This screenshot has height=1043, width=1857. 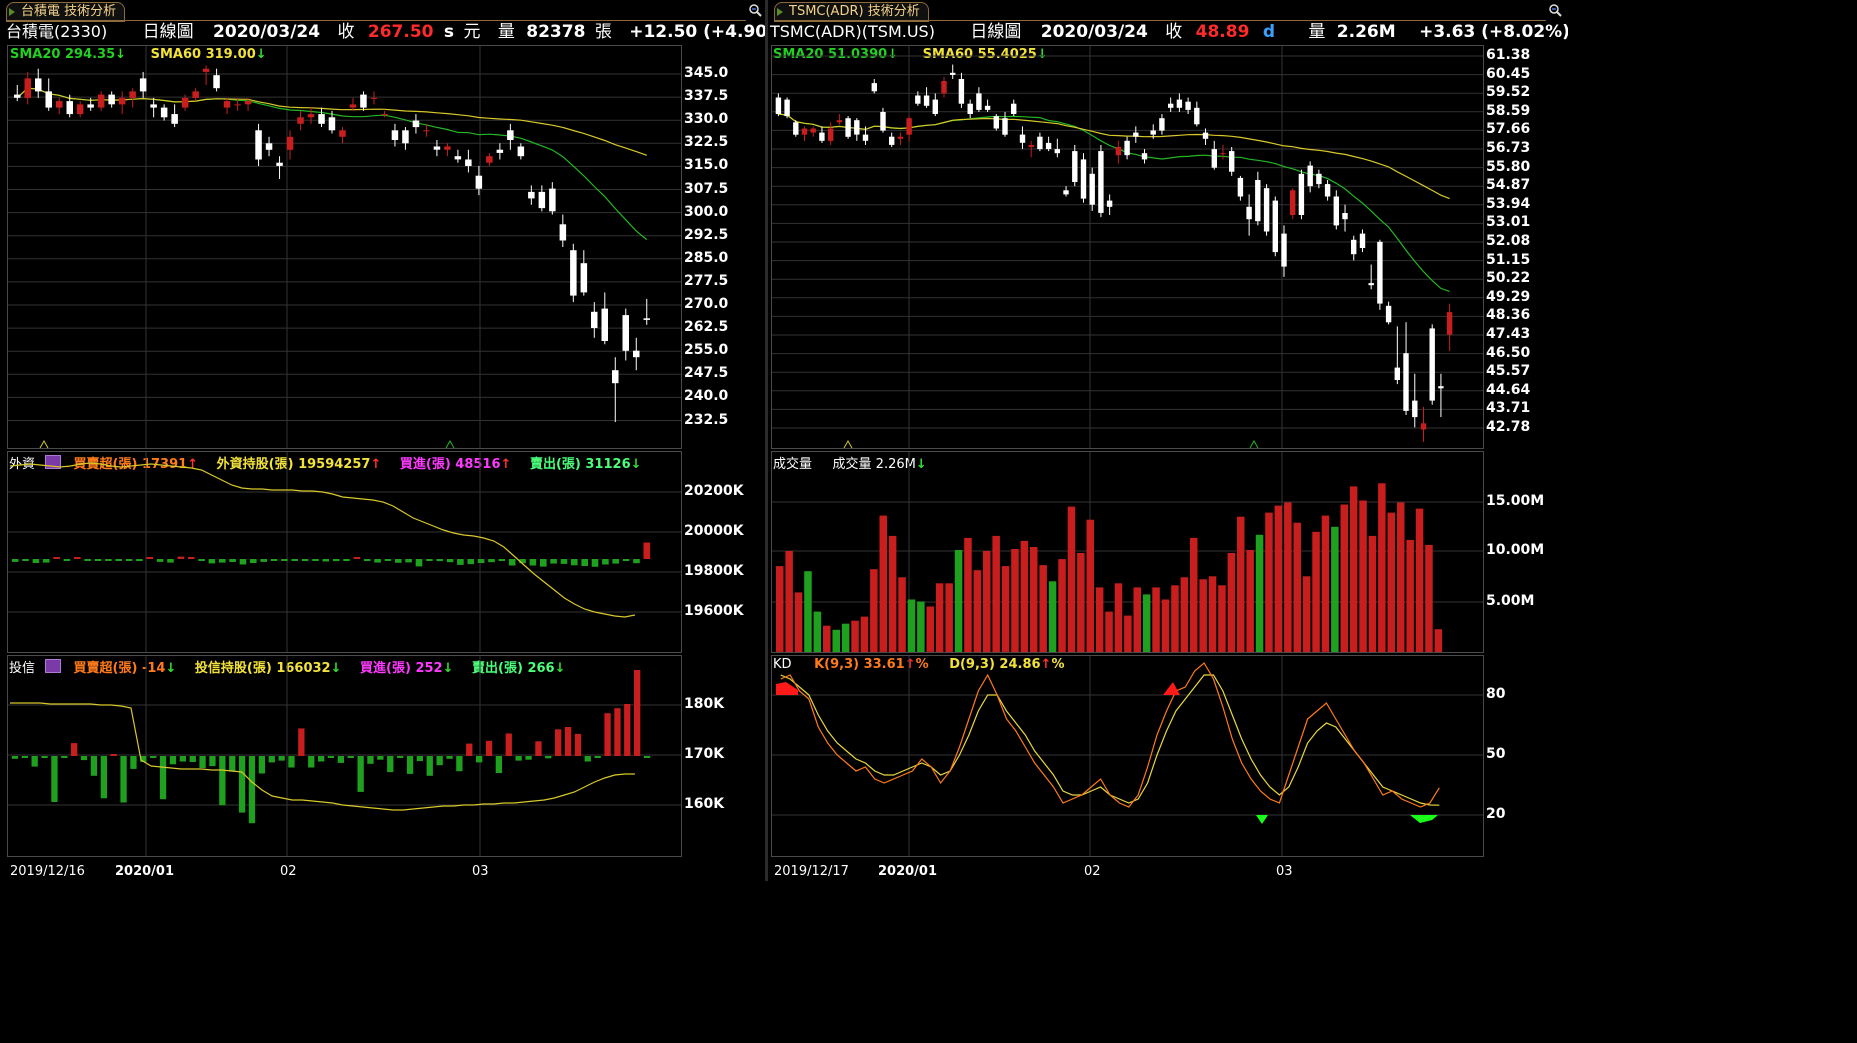 What do you see at coordinates (714, 491) in the screenshot?
I see `foreign-tick: 20200K` at bounding box center [714, 491].